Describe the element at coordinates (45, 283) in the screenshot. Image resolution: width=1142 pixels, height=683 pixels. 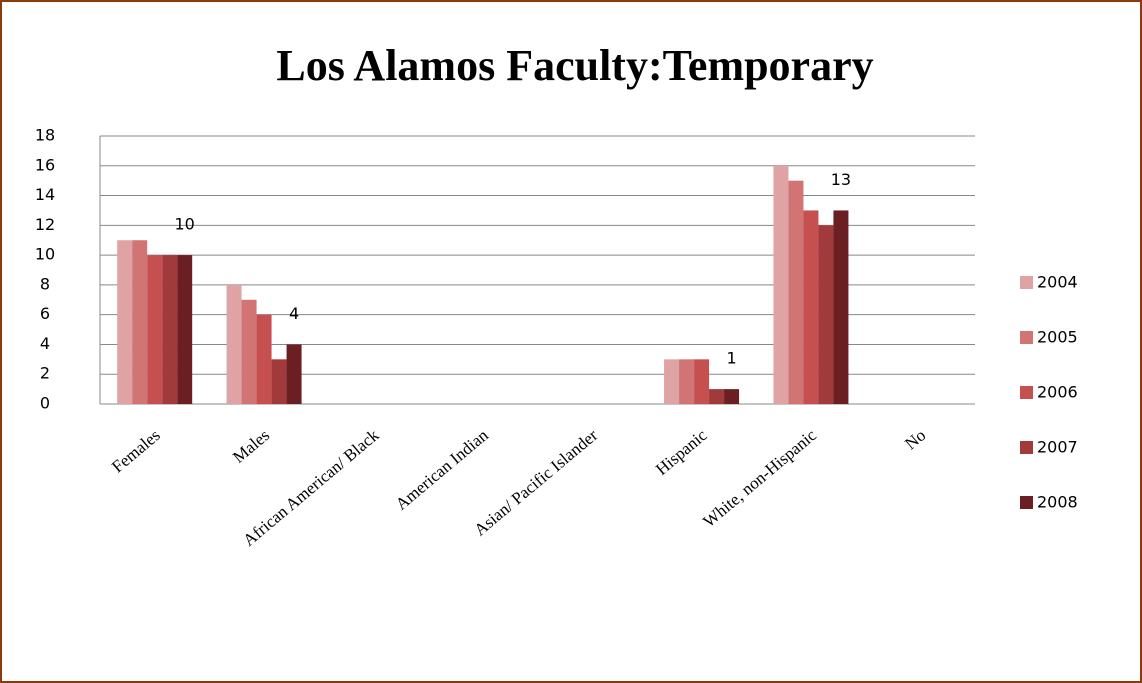
I see `y-tick-label: 8` at that location.